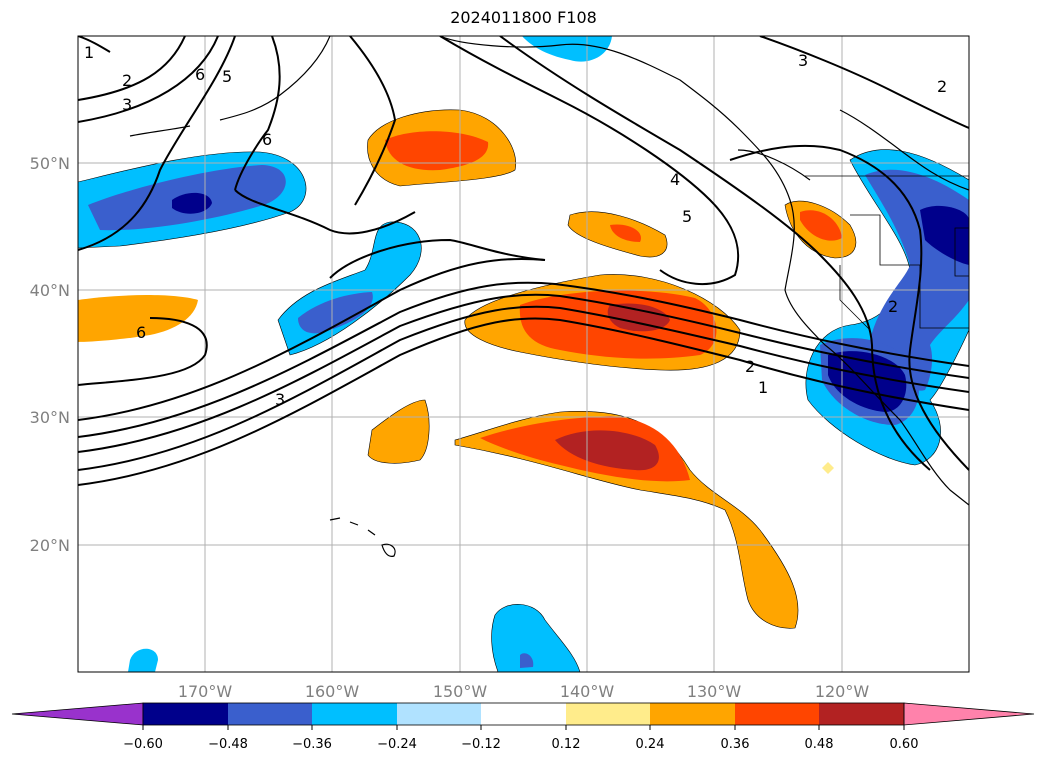 The width and height of the screenshot is (1047, 765). I want to click on lat-label: 40°N, so click(50, 290).